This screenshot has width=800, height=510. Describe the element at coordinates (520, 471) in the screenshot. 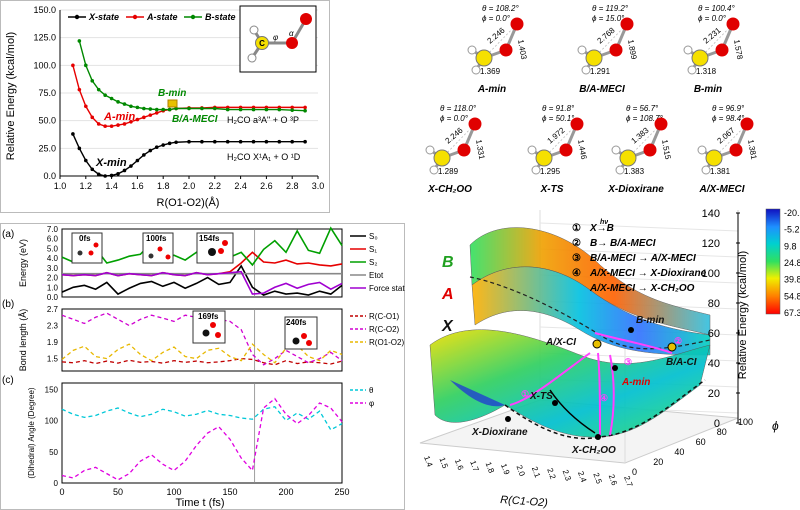

I see `x-tick-label: 2.0` at that location.